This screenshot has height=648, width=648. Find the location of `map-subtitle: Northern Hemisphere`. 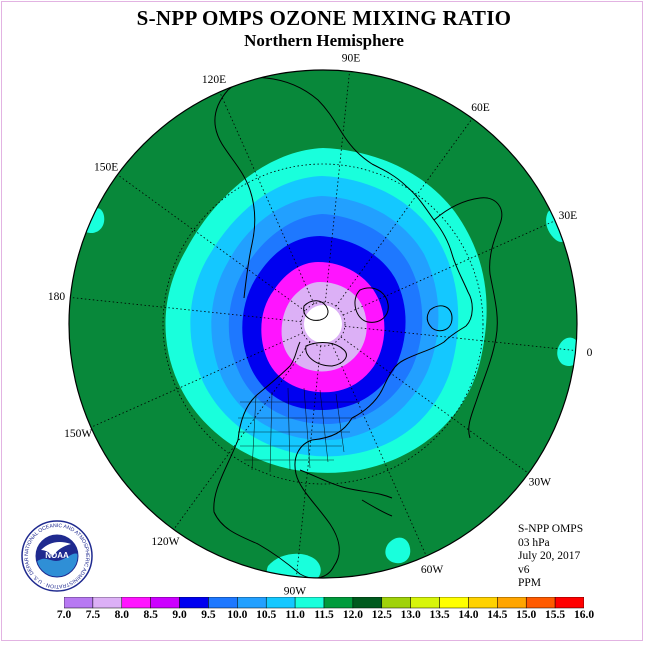

map-subtitle: Northern Hemisphere is located at coordinates (324, 40).